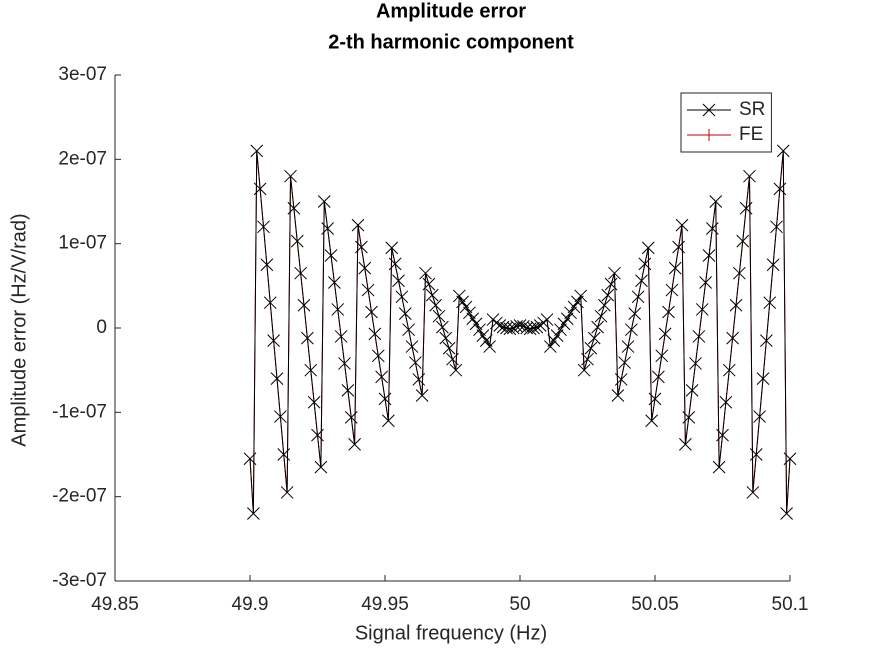  I want to click on x-tick-label: 49.9, so click(250, 604).